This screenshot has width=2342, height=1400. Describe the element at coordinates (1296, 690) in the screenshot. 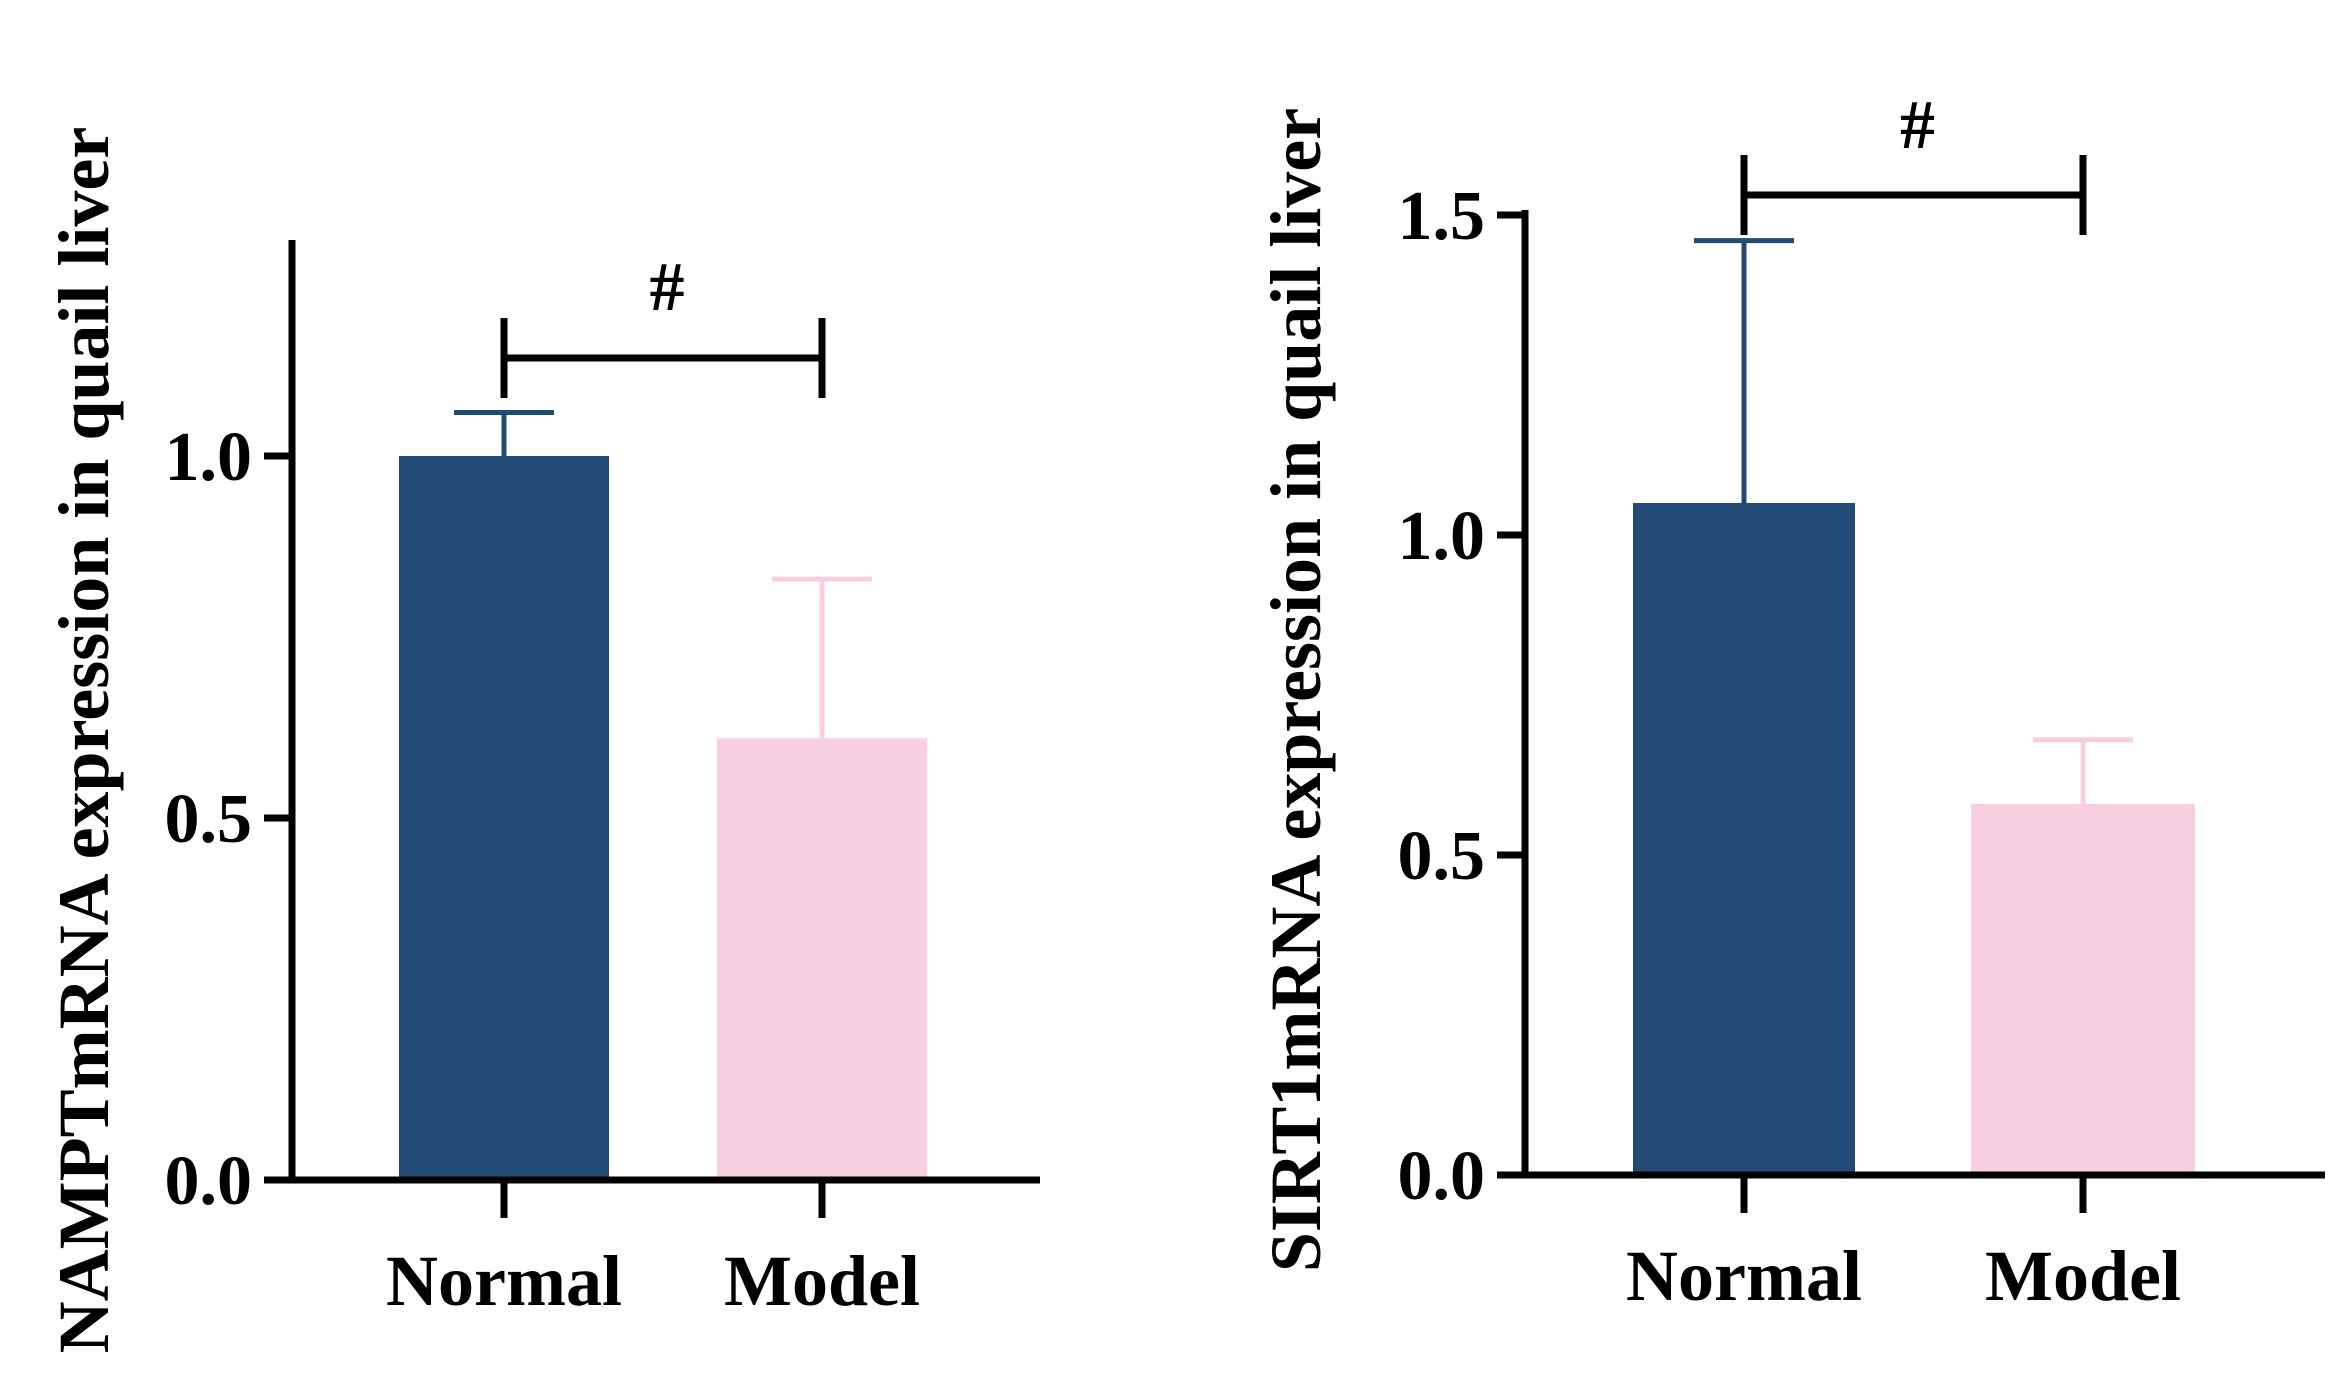

I see `y-axis-title: SIRT1mRNA expression in quail liver` at that location.